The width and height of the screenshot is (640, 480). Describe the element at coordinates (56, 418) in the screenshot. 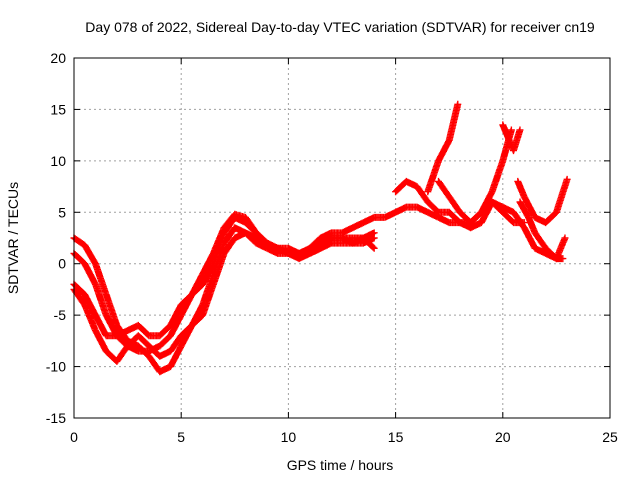

I see `y-tick-label: -15` at that location.